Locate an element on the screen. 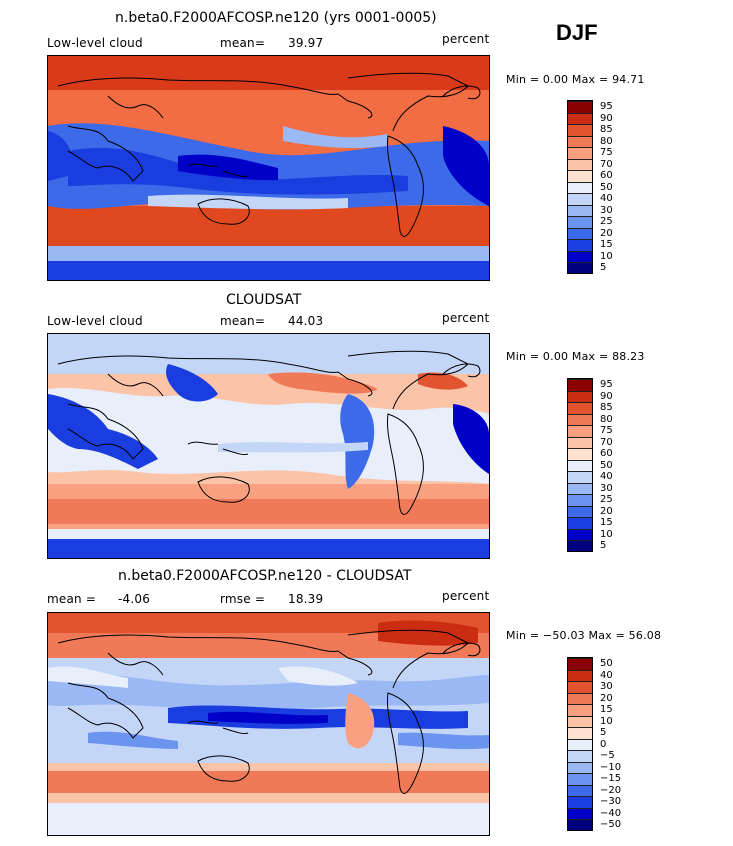  panel-1-level-label: 25 is located at coordinates (606, 221).